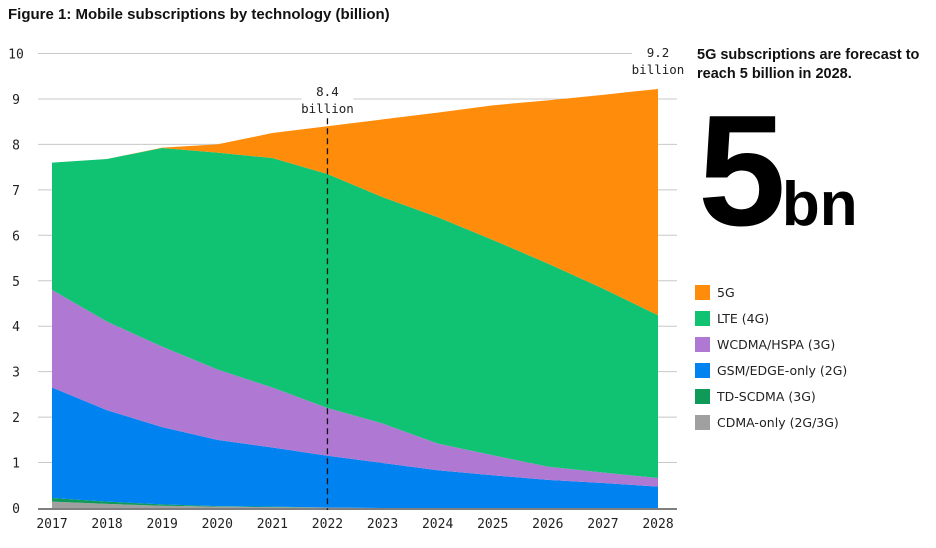  What do you see at coordinates (16, 327) in the screenshot?
I see `y-tick-label: 4` at bounding box center [16, 327].